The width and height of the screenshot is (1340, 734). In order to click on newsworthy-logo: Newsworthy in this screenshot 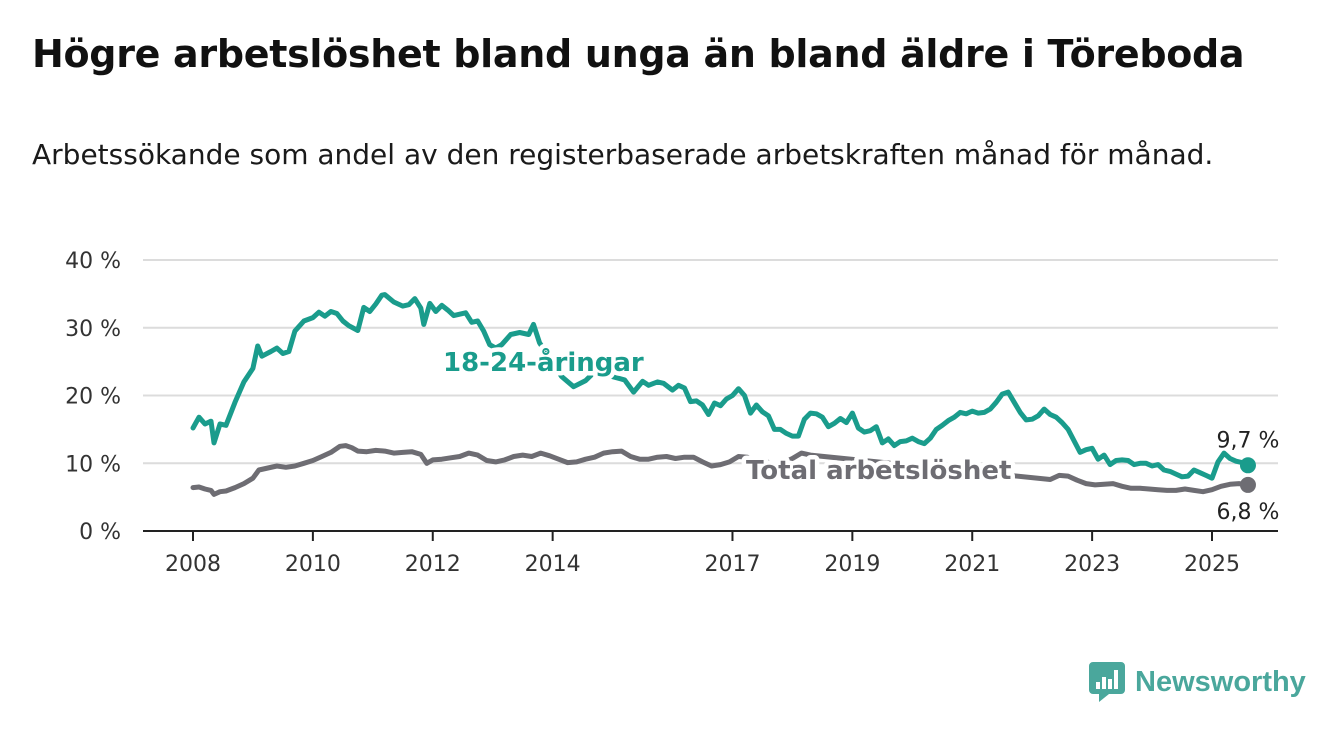, I will do `click(1197, 682)`.